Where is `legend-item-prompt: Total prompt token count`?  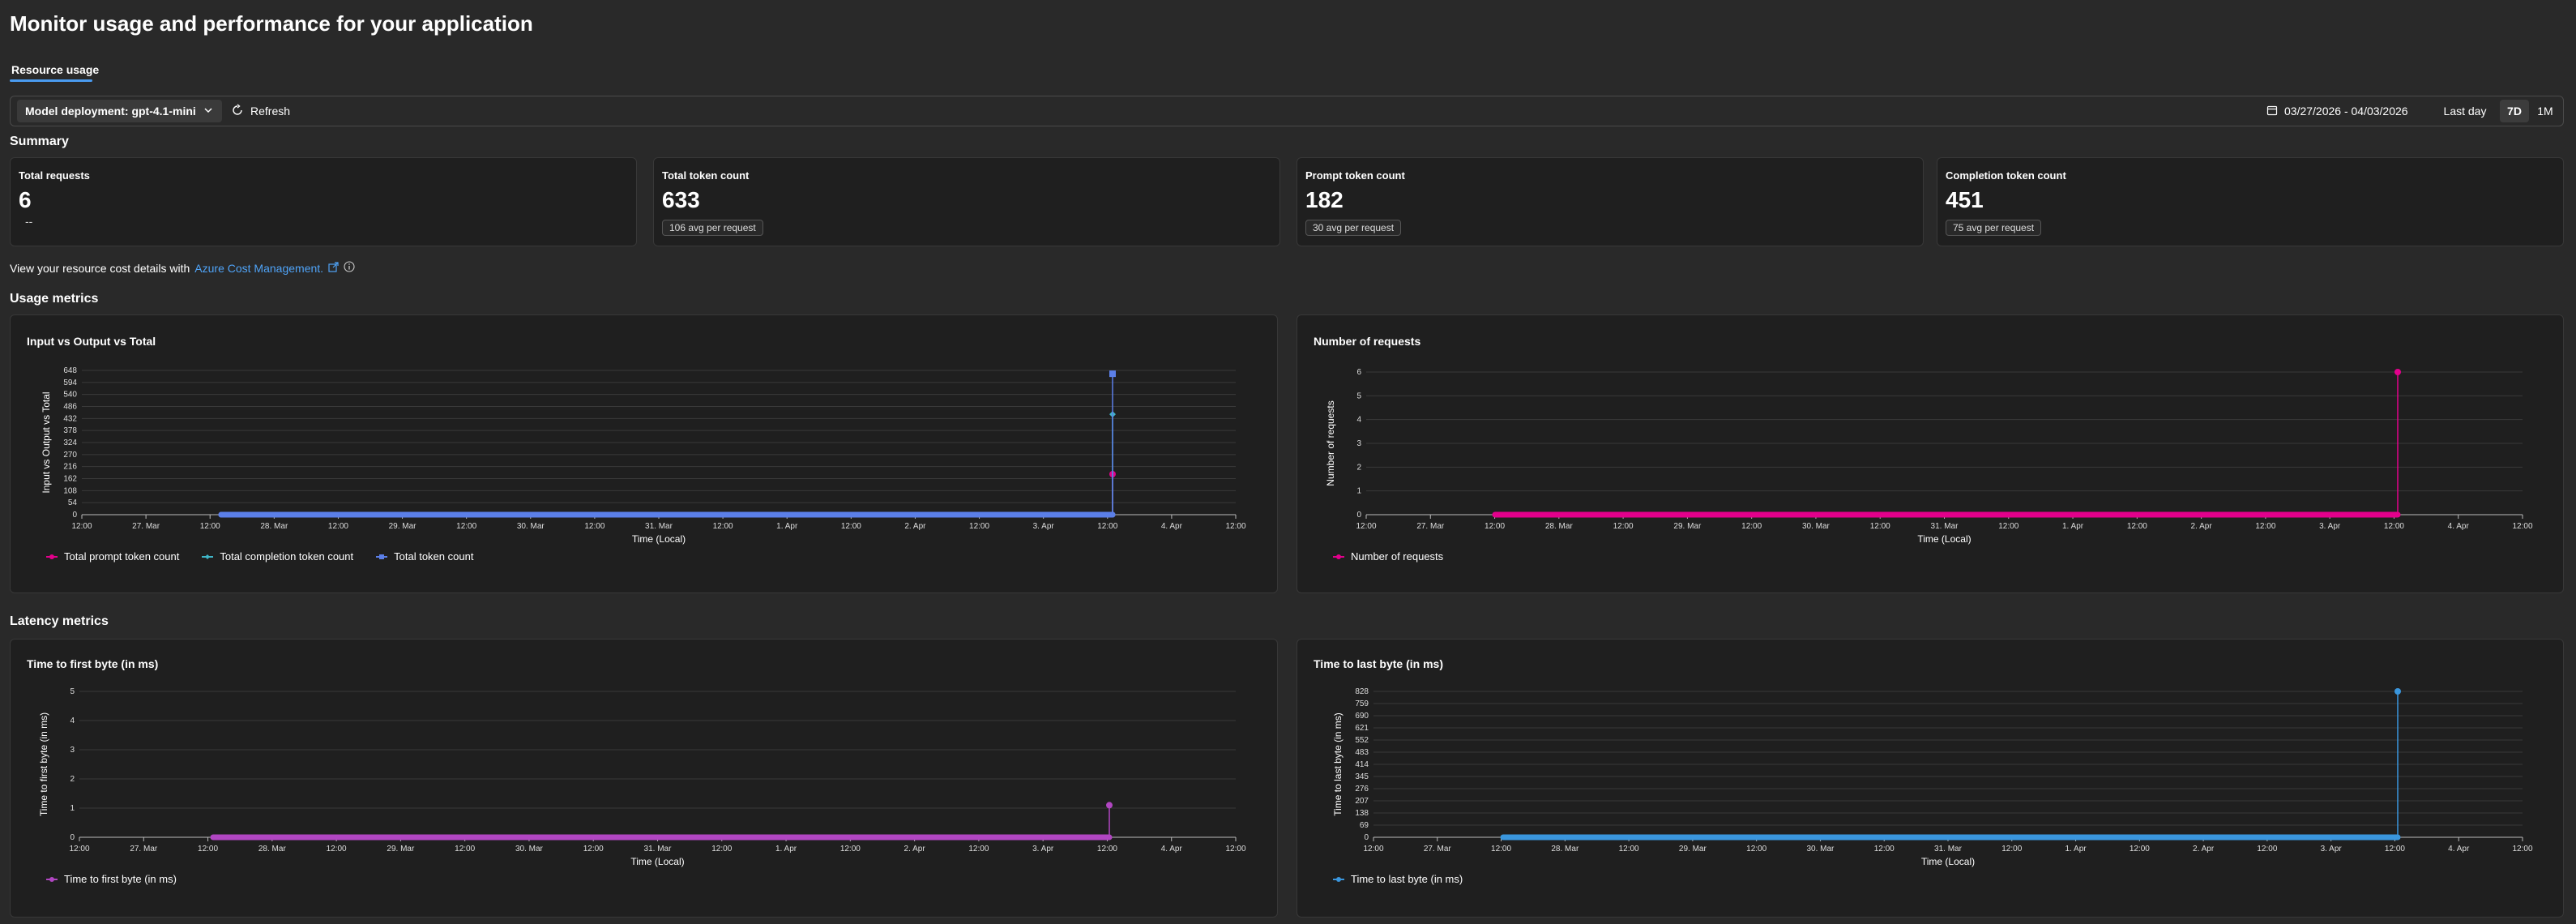 legend-item-prompt: Total prompt token count is located at coordinates (112, 556).